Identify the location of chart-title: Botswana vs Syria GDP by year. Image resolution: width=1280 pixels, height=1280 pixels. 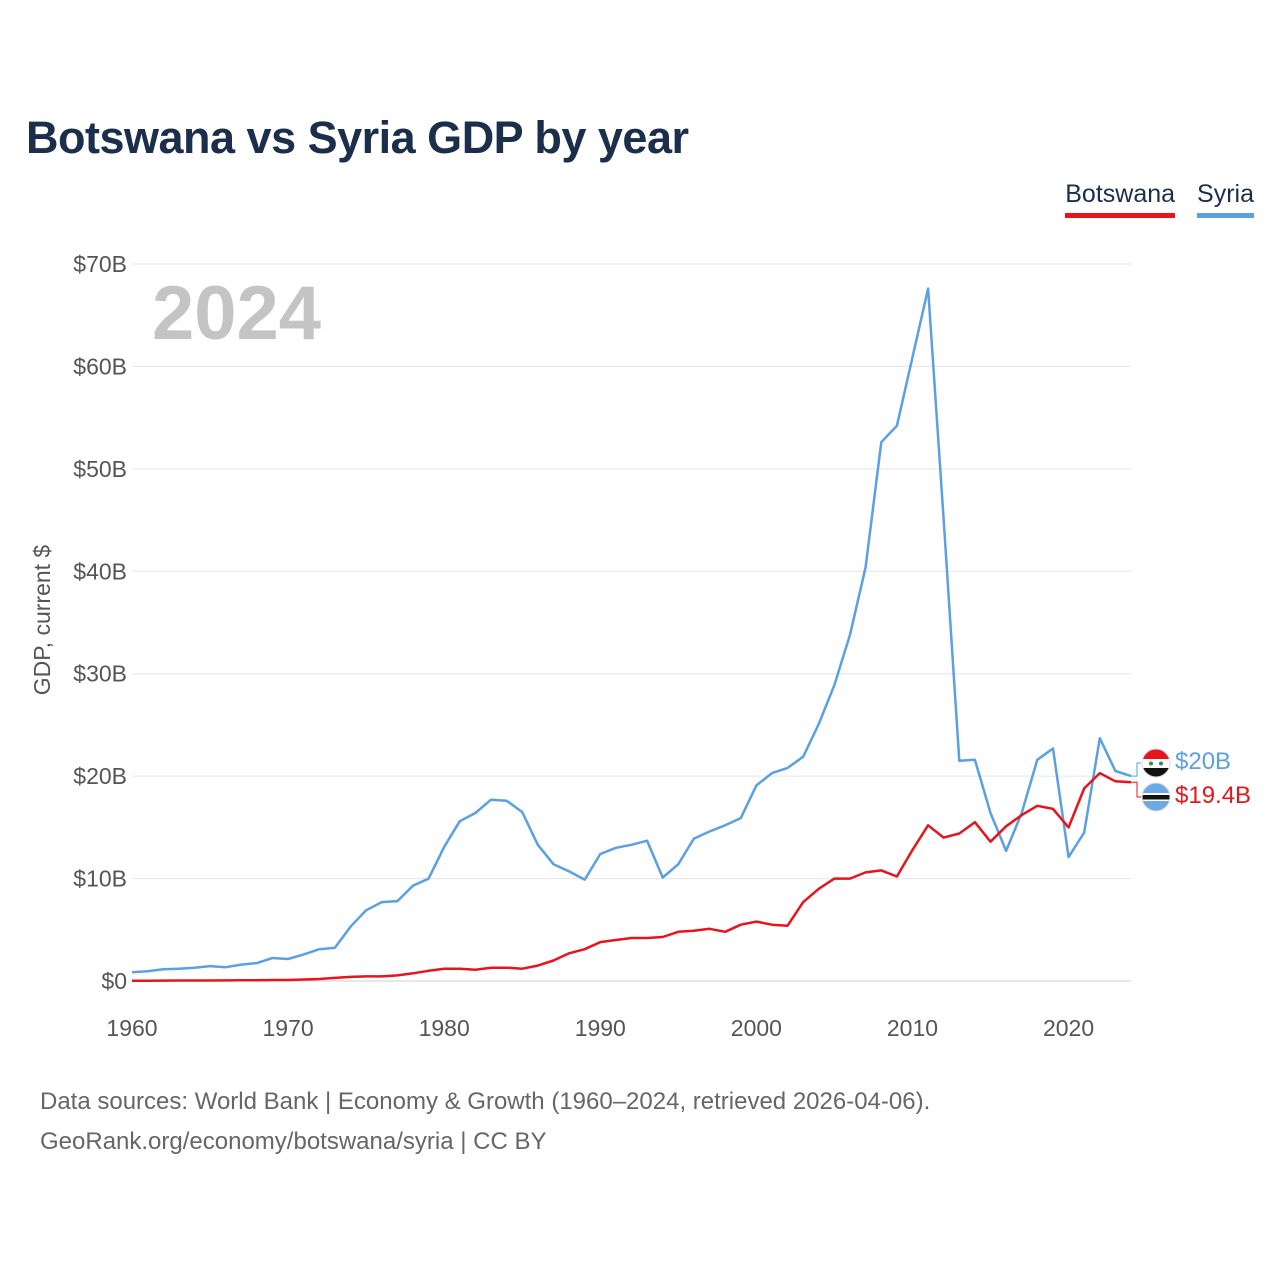
(357, 137).